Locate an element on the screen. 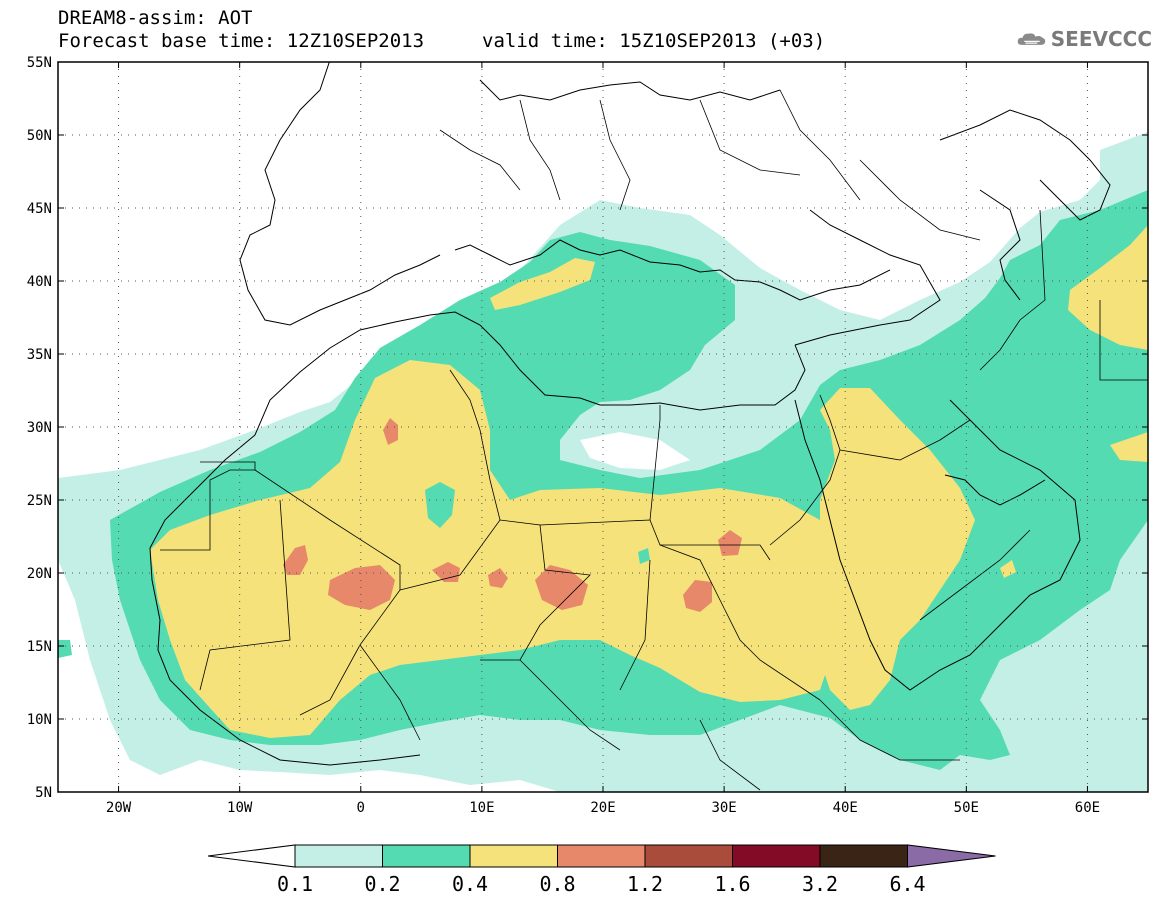  x-tick-label: 30E is located at coordinates (723, 808).